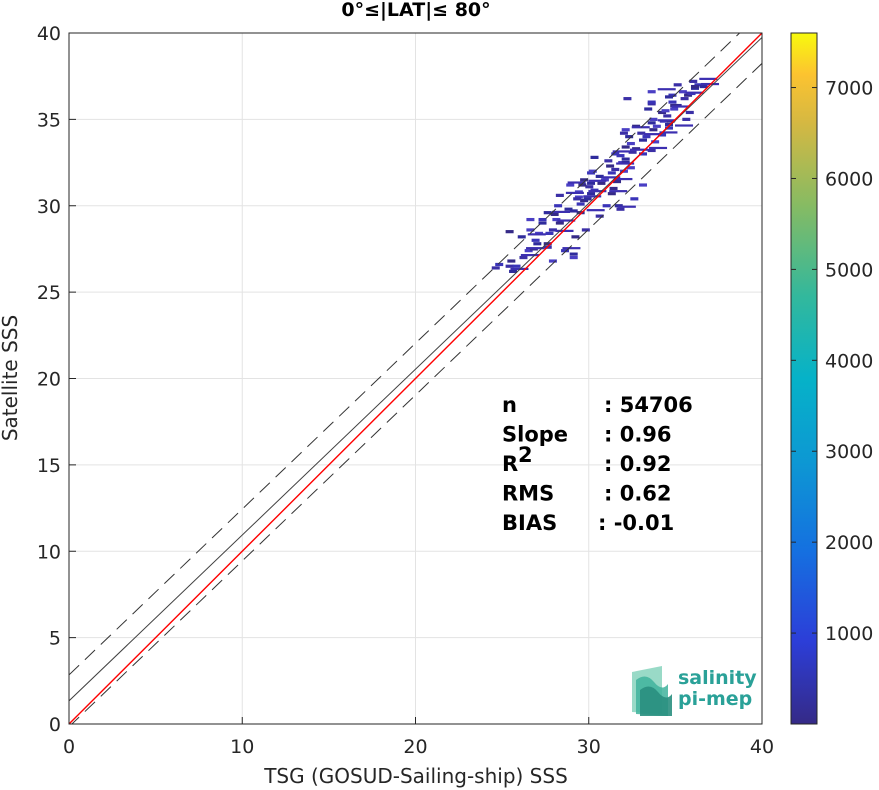 Image resolution: width=879 pixels, height=790 pixels. What do you see at coordinates (652, 691) in the screenshot?
I see `logo-wave-icon` at bounding box center [652, 691].